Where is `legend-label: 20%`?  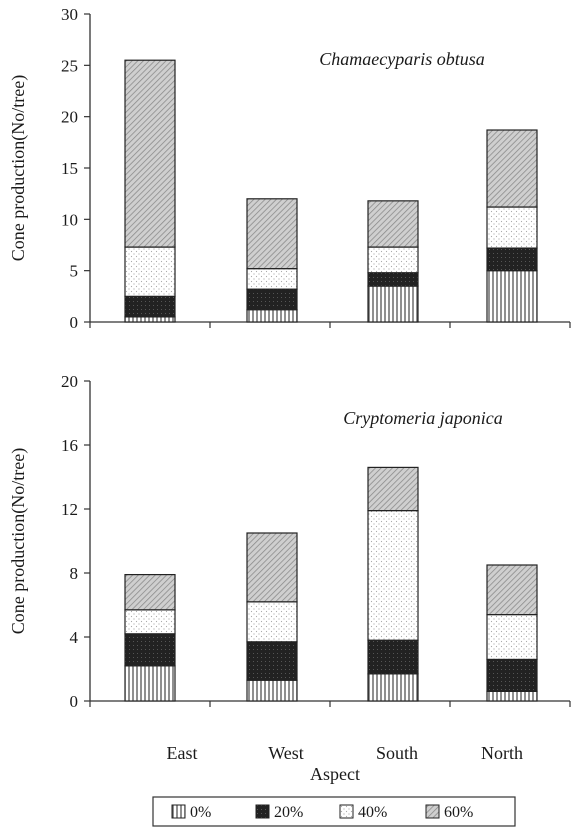
legend-label: 20% is located at coordinates (288, 812).